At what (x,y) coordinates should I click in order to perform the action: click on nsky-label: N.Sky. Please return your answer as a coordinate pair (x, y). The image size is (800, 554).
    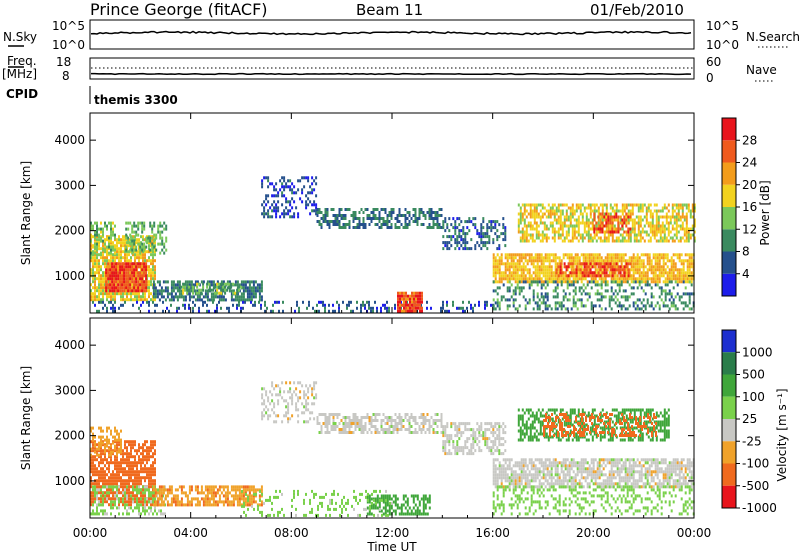
    Looking at the image, I should click on (20, 37).